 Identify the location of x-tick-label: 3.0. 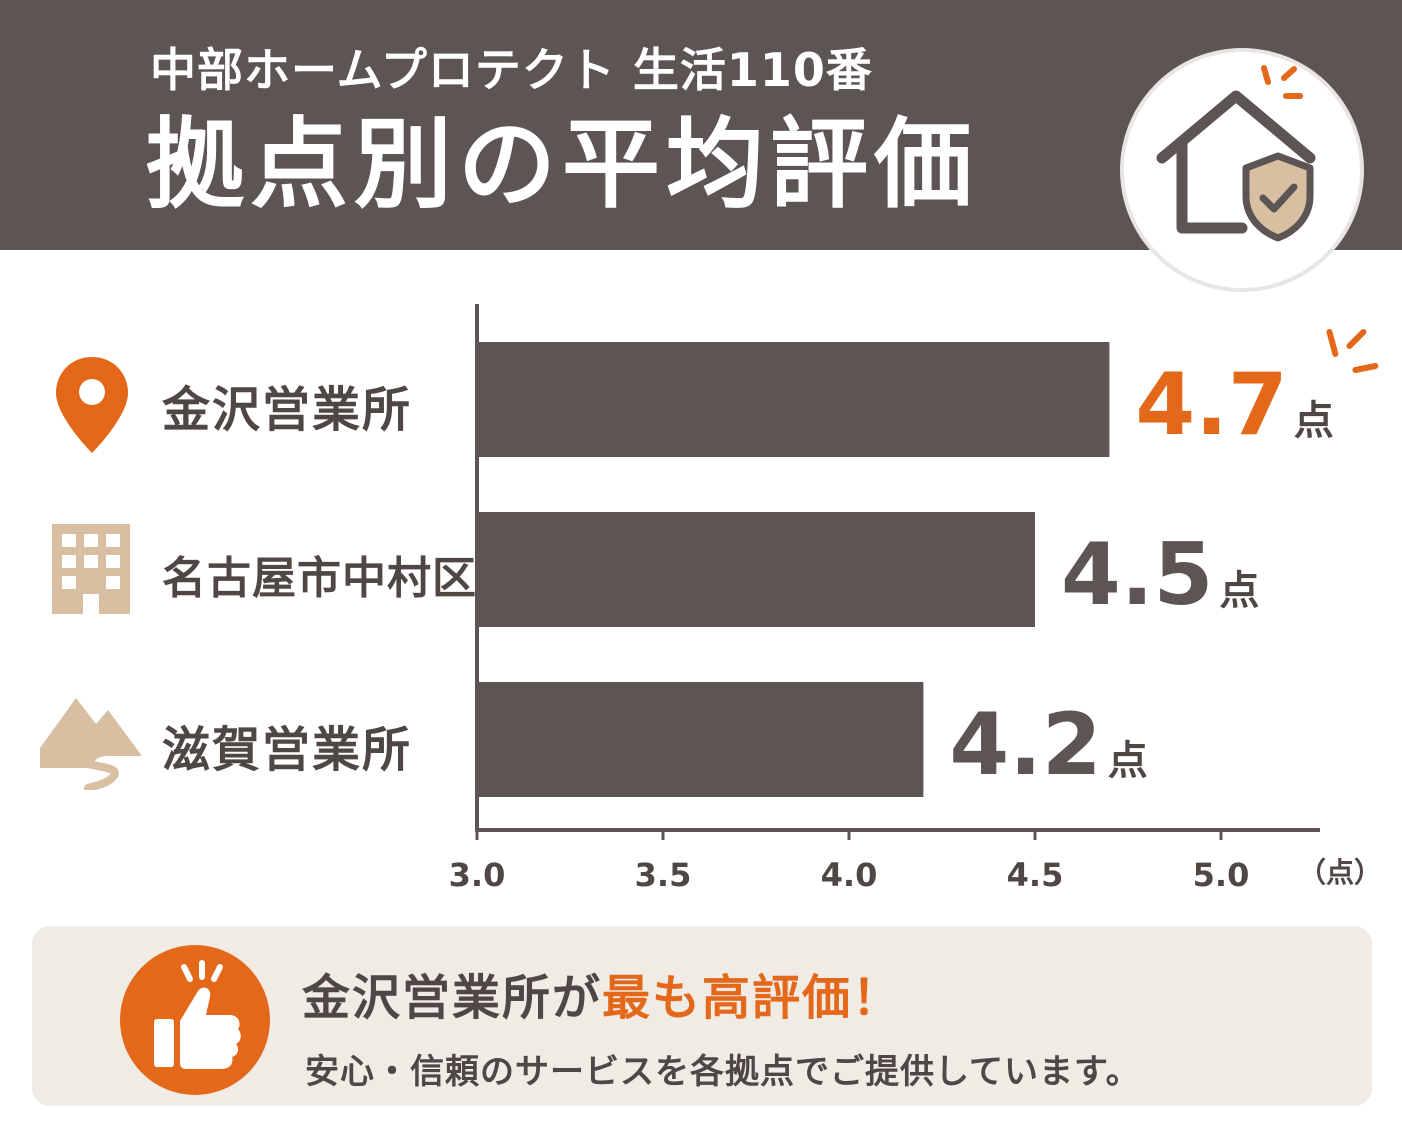
(477, 875).